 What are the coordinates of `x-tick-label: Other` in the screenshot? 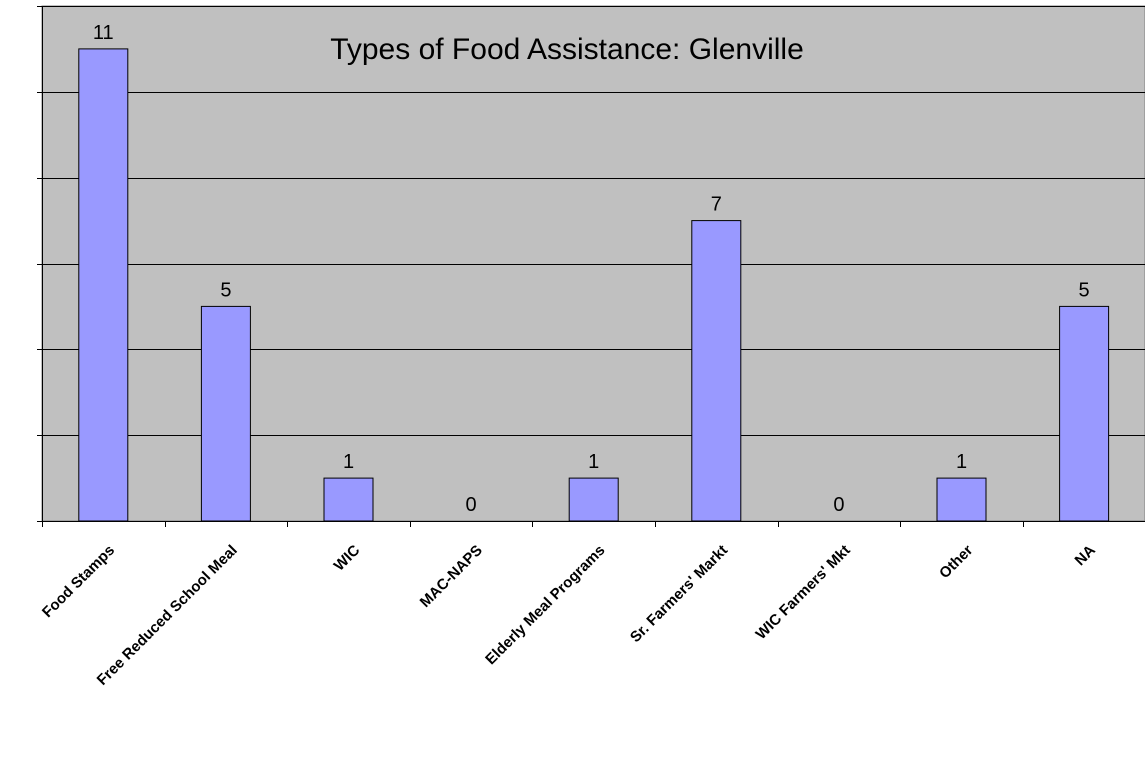 It's located at (956, 562).